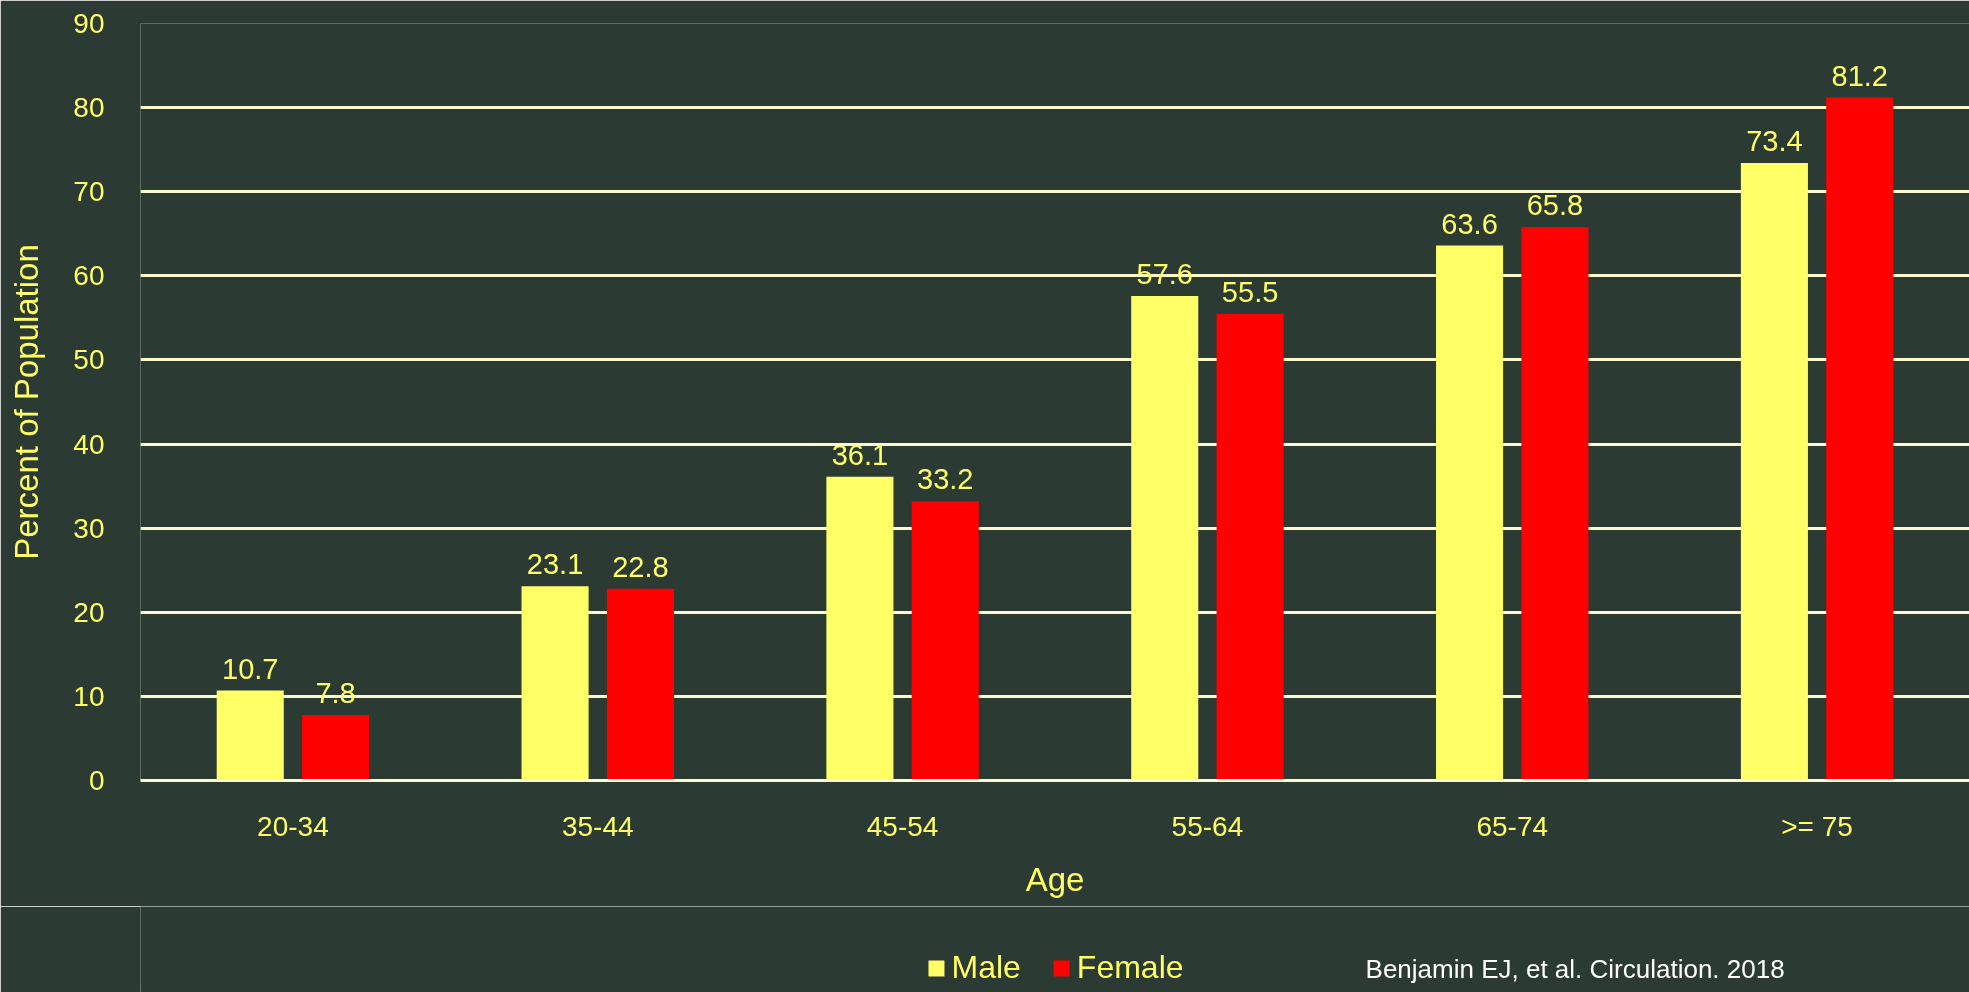  I want to click on data-label: 65.8, so click(1555, 205).